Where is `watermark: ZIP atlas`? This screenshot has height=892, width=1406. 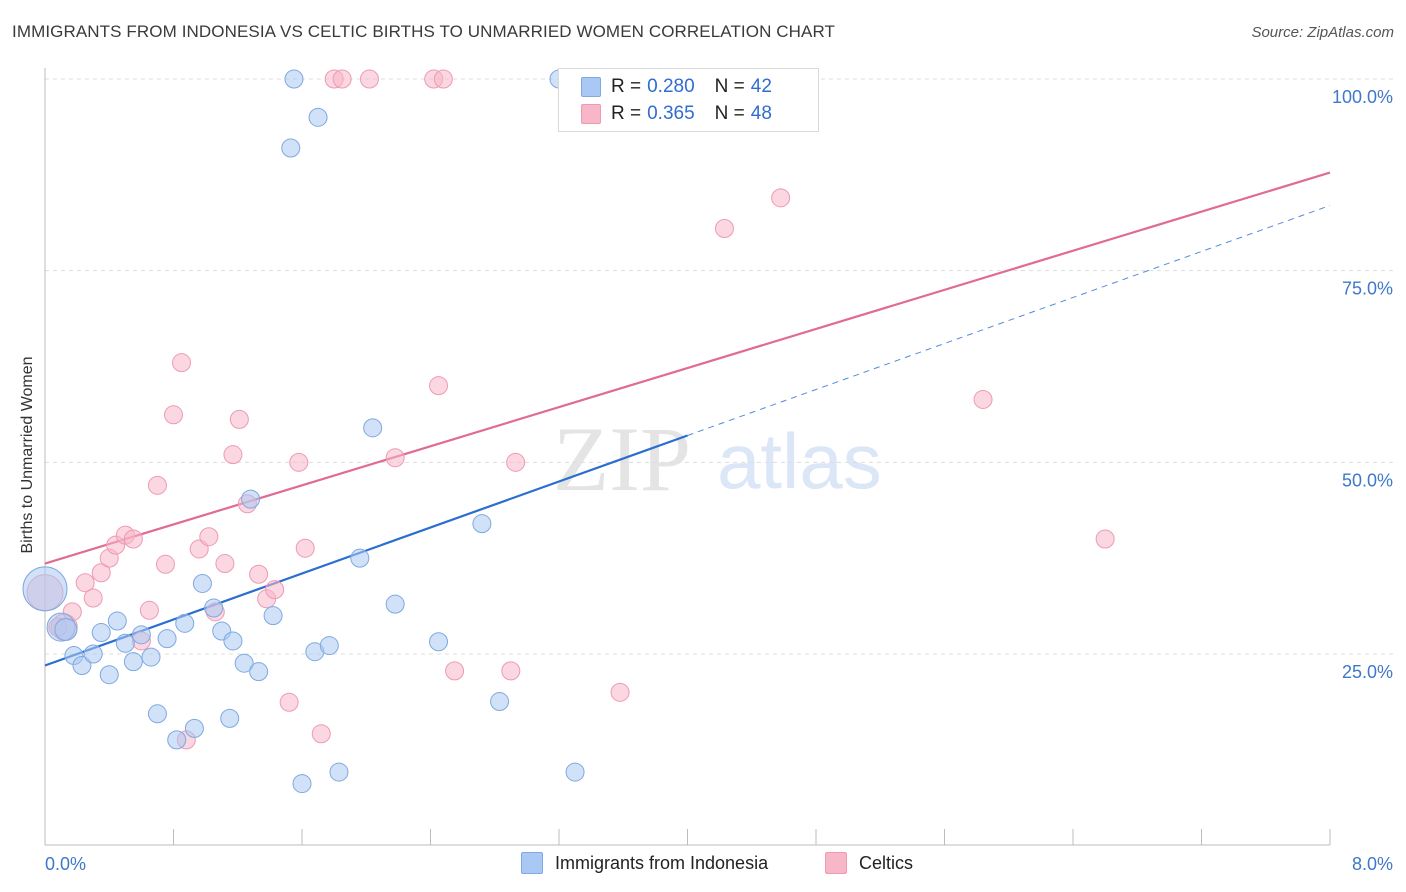
watermark: ZIP atlas is located at coordinates (717, 459).